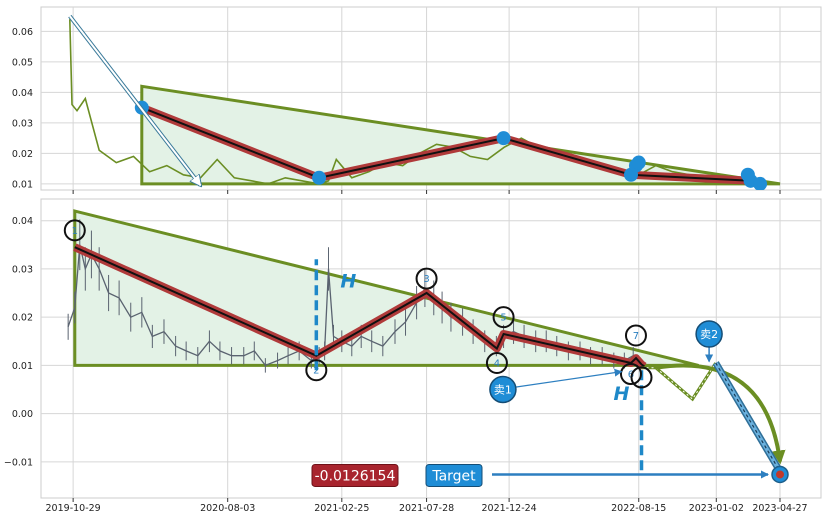 The height and width of the screenshot is (520, 828). Describe the element at coordinates (341, 508) in the screenshot. I see `x-tick-label: 2021-02-25` at that location.